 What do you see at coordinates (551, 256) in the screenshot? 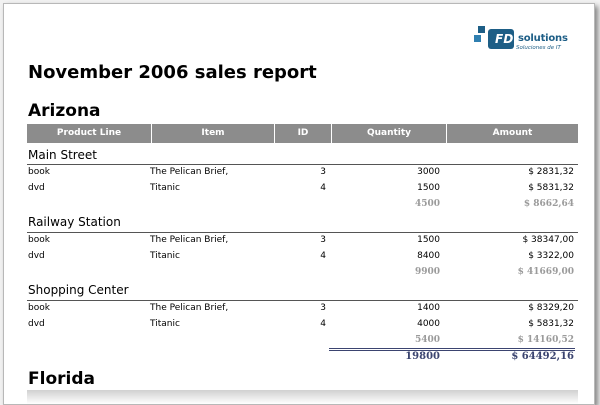
I see `cell-amount: $ 3322,00` at bounding box center [551, 256].